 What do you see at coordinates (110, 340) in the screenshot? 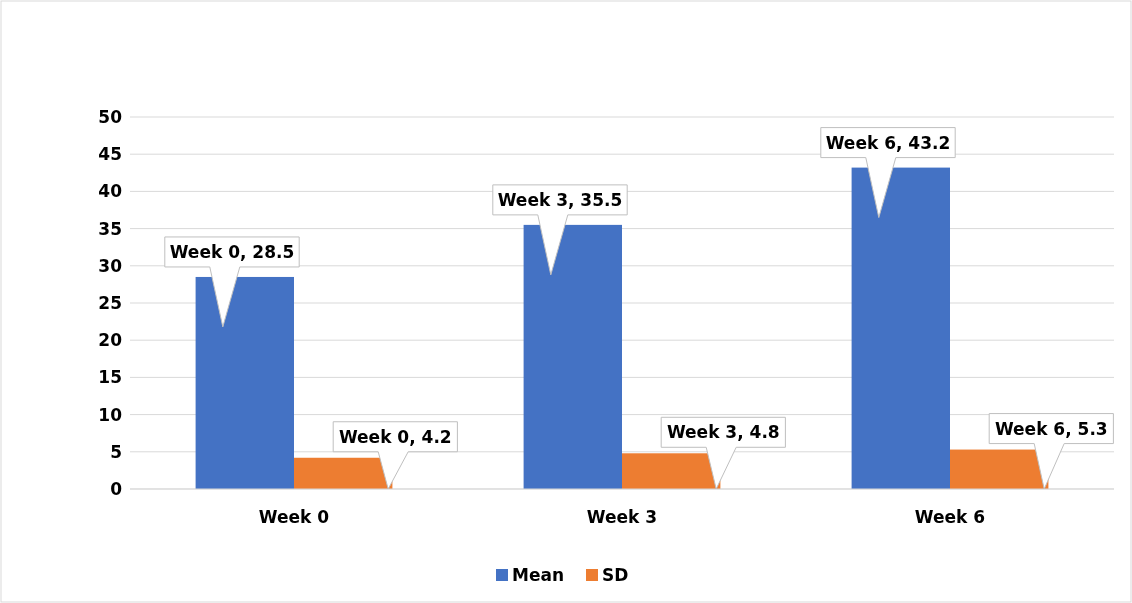
I see `y-tick-label: 20` at bounding box center [110, 340].